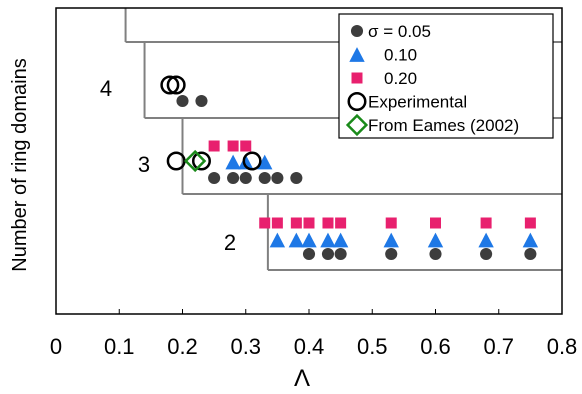  Describe the element at coordinates (435, 346) in the screenshot. I see `x-tick-label: 0.6` at that location.